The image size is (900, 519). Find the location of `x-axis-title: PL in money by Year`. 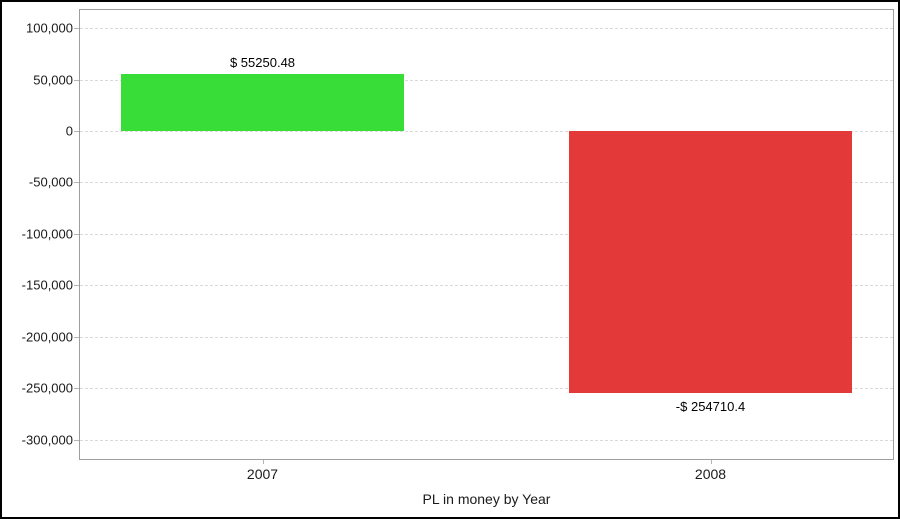

x-axis-title: PL in money by Year is located at coordinates (486, 499).